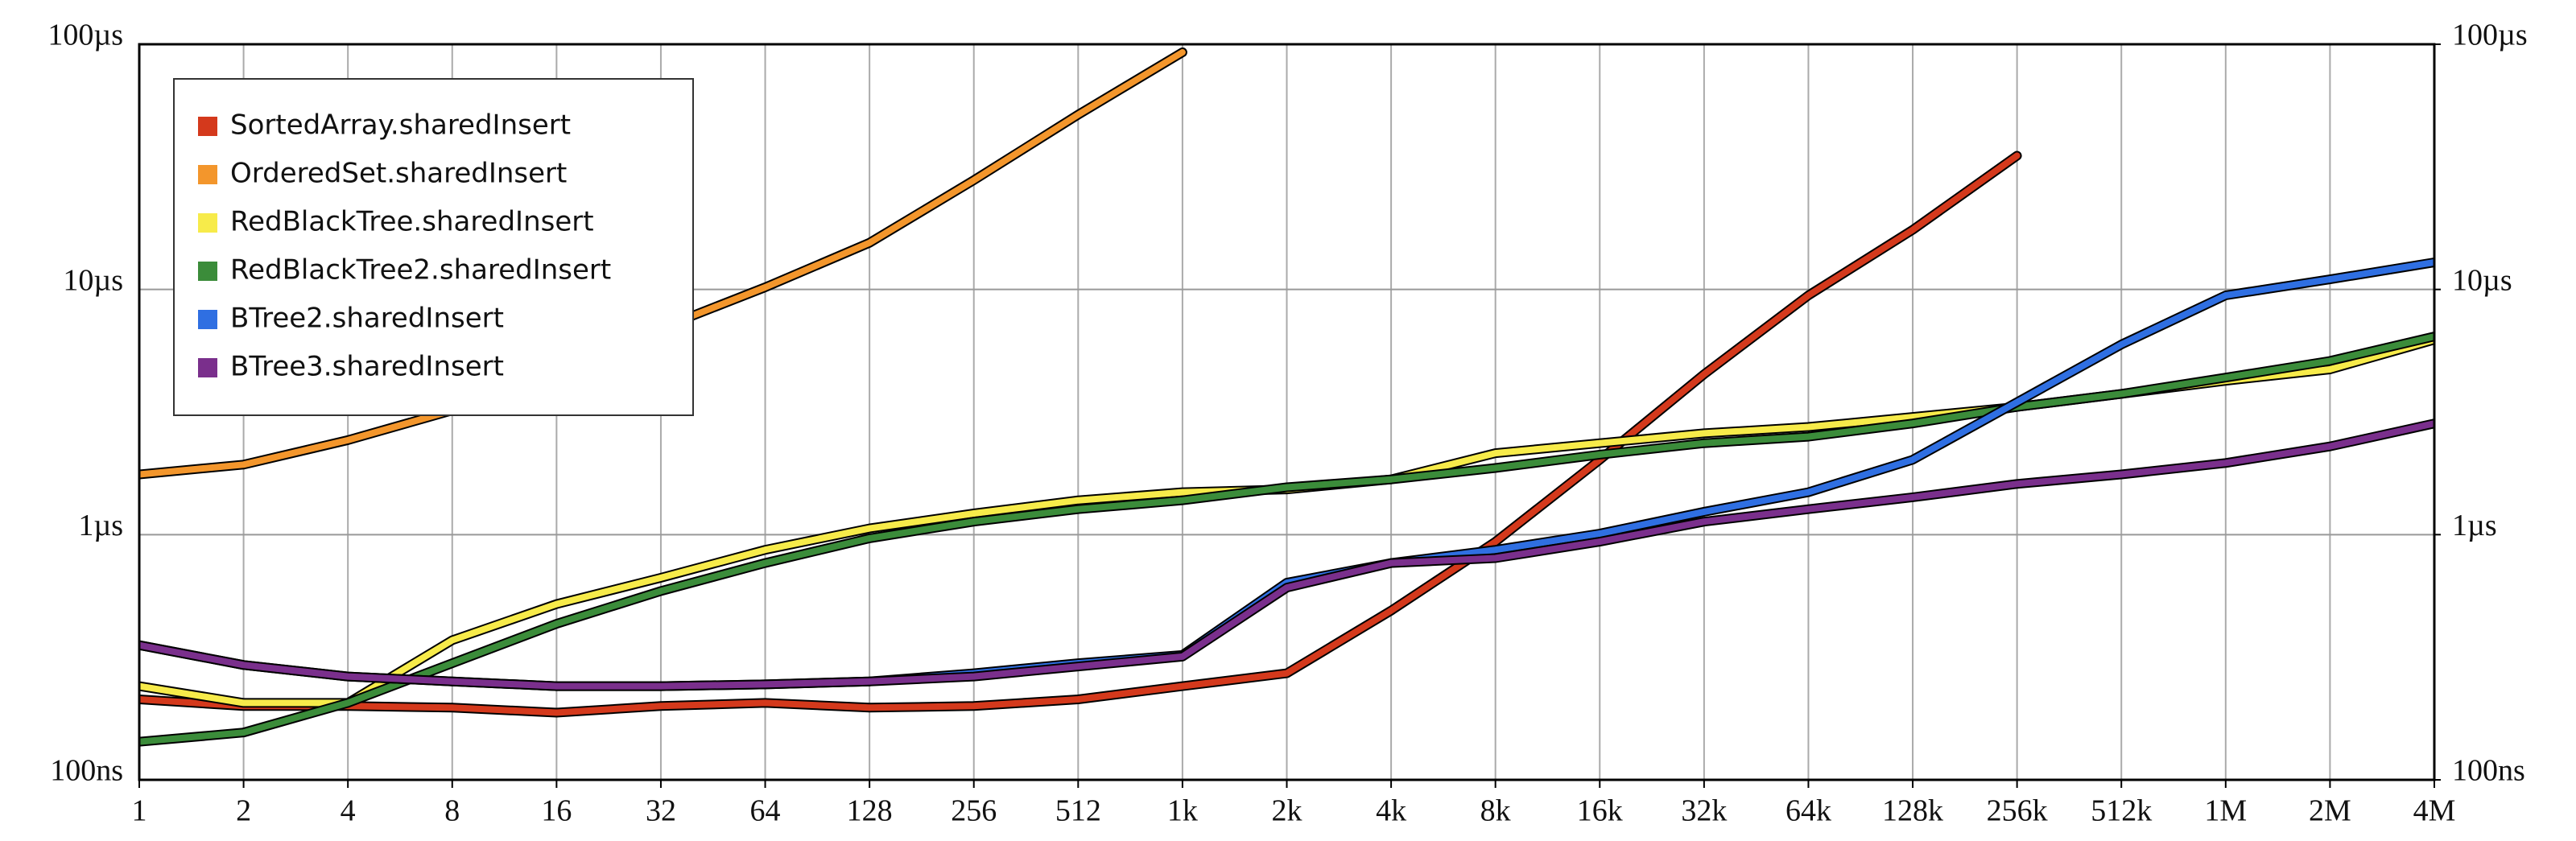  I want to click on legend-label: BTree3.sharedInsert, so click(367, 367).